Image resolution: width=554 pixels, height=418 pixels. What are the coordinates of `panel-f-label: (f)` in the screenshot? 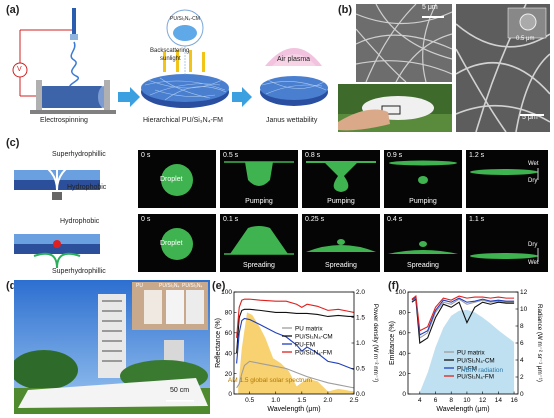 It's located at (393, 286).